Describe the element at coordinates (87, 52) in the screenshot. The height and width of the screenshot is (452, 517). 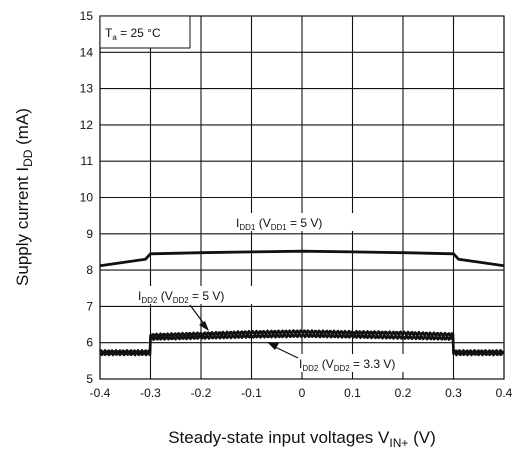
I see `y-tick-label-9: 14` at that location.